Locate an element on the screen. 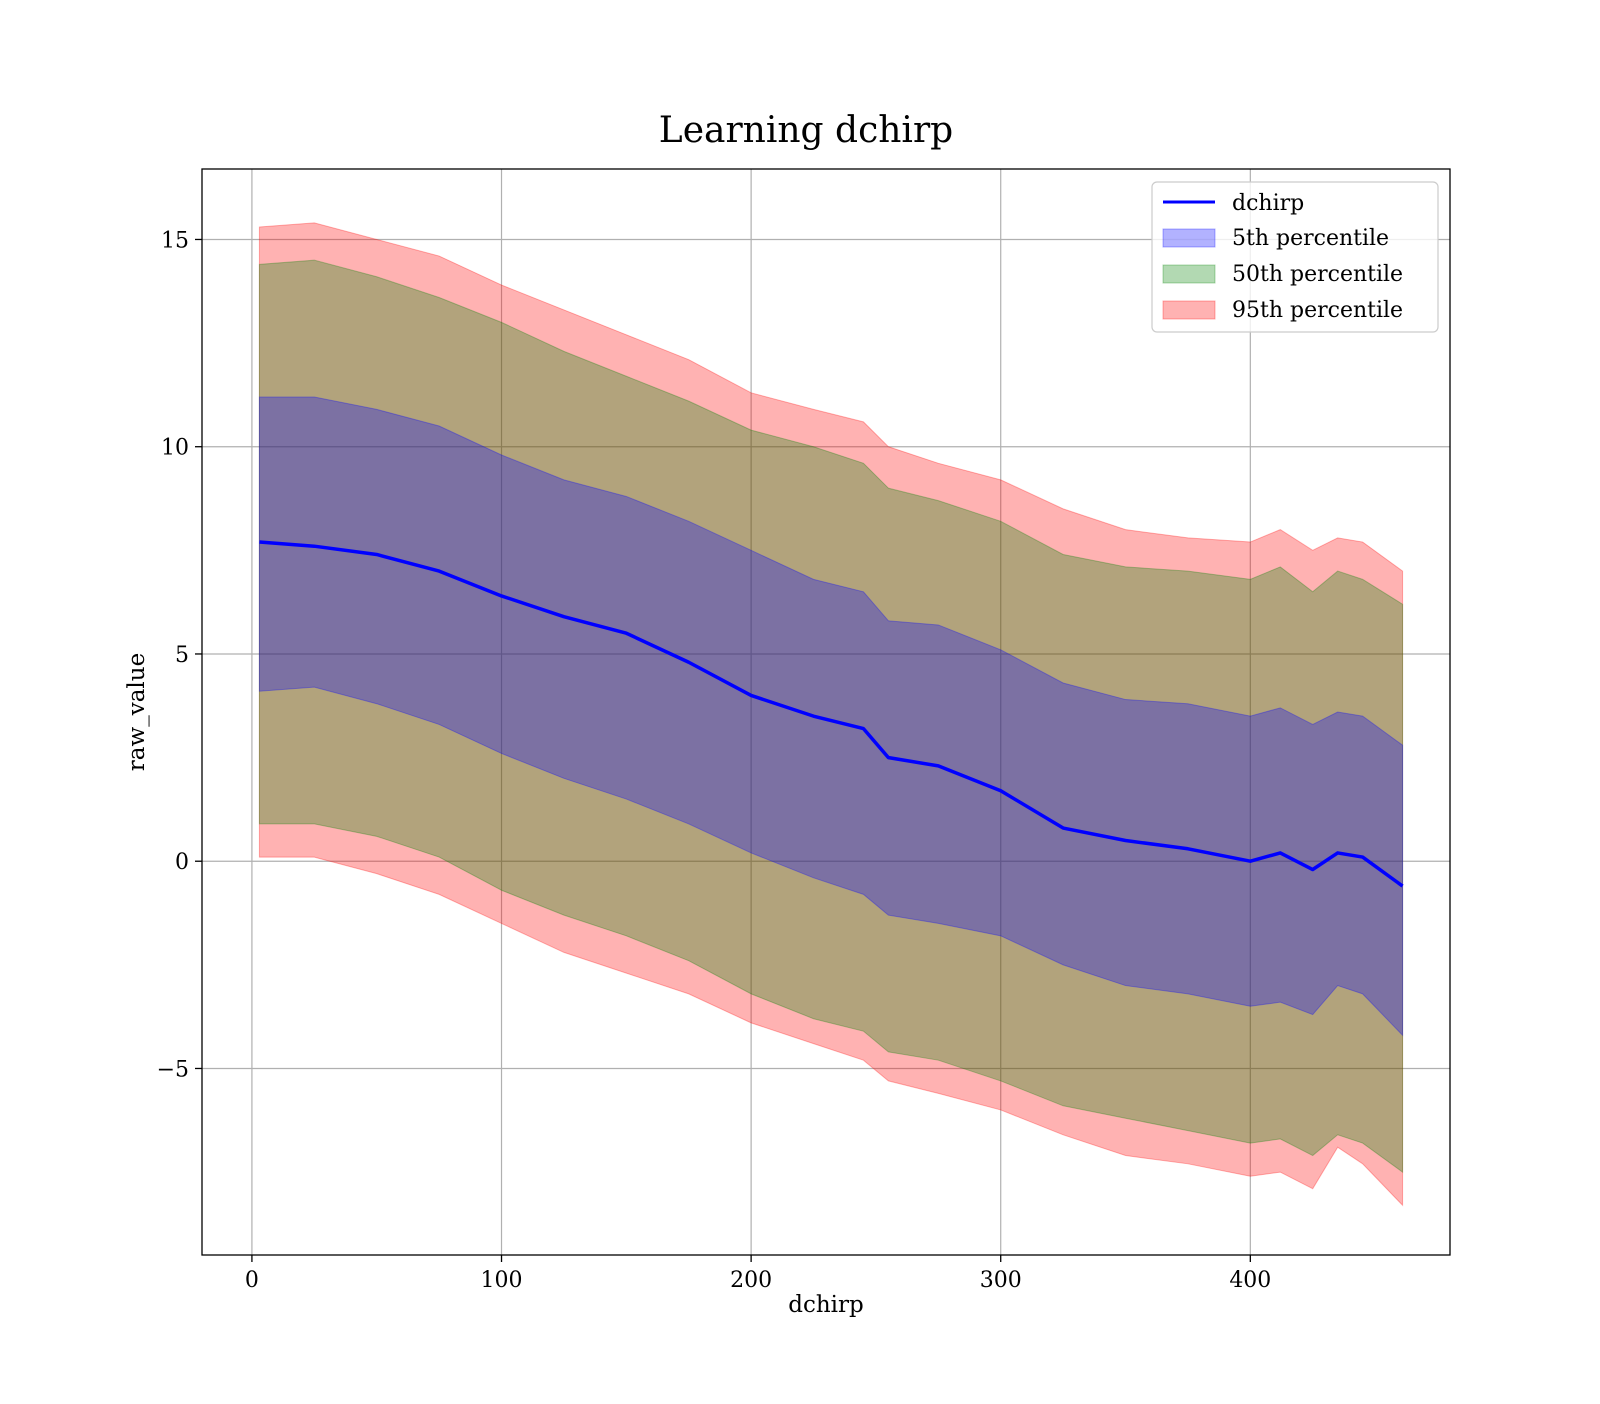  legend-label-95th-percentile: 95th percentile is located at coordinates (1317, 310).